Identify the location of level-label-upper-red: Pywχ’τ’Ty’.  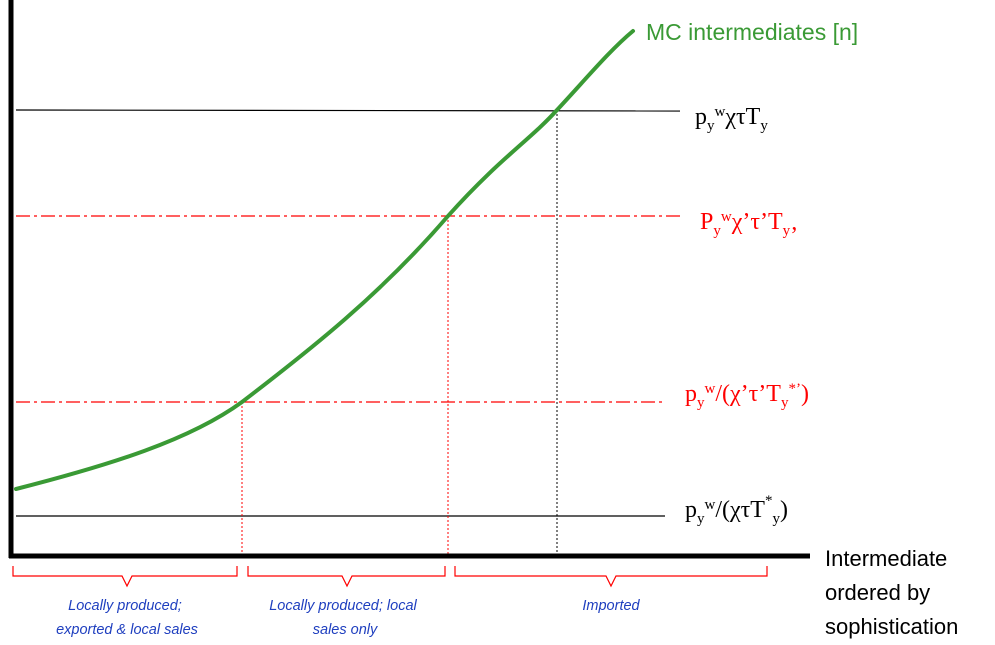
(749, 229).